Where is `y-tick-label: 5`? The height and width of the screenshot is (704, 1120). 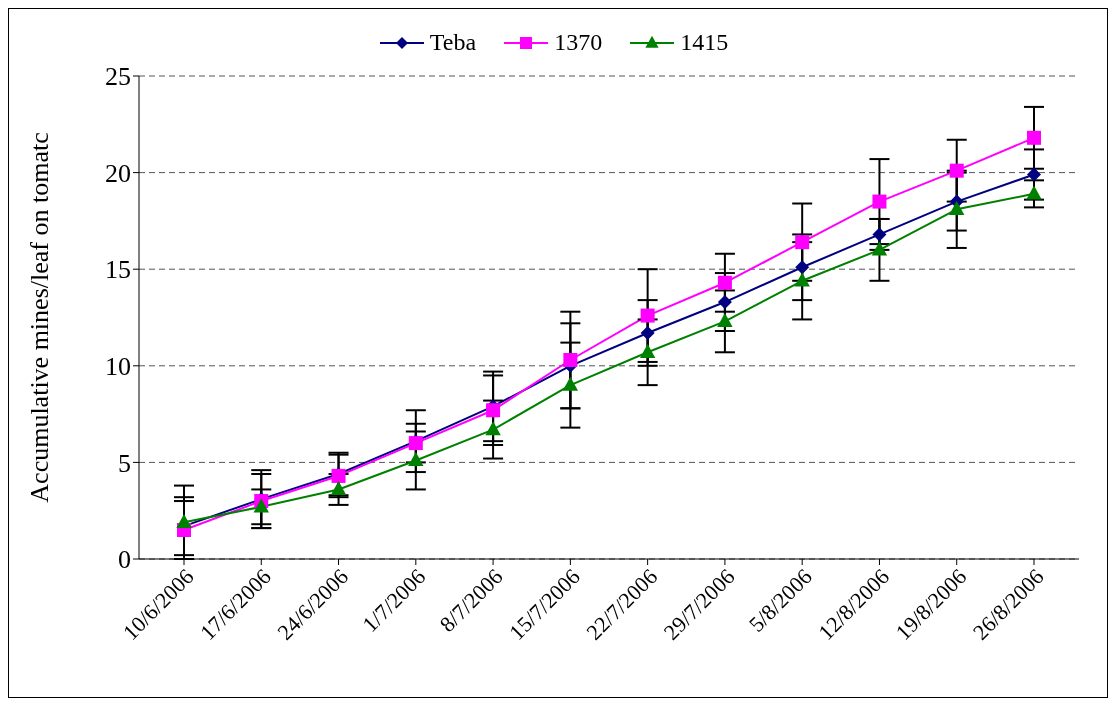
y-tick-label: 5 is located at coordinates (124, 463).